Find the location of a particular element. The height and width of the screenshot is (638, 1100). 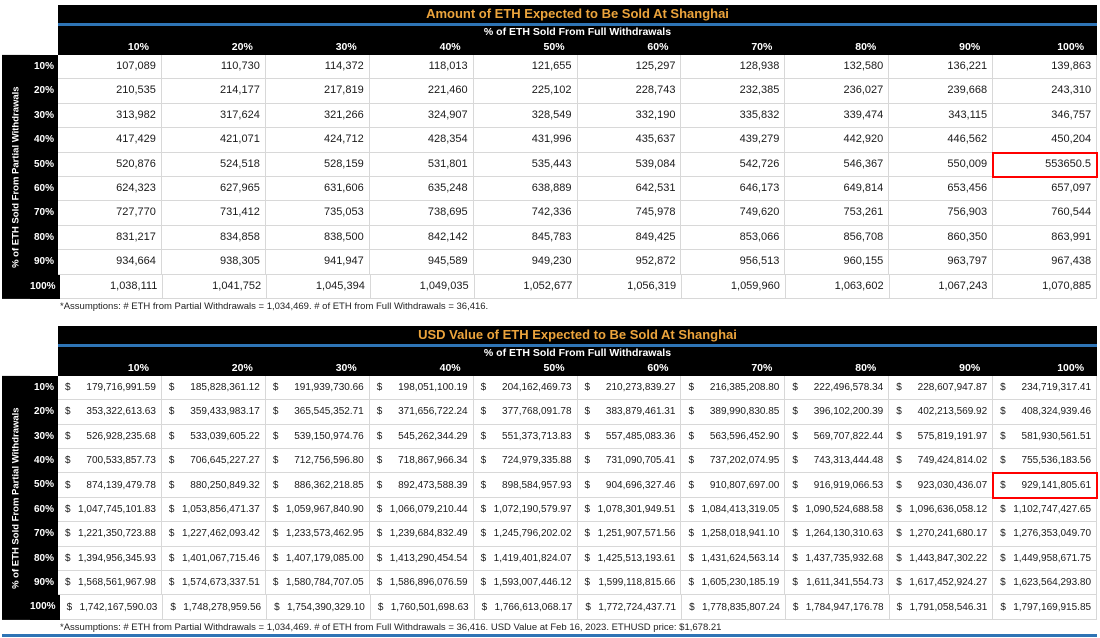

cell-value: 1,270,241,680.17 is located at coordinates (948, 534).